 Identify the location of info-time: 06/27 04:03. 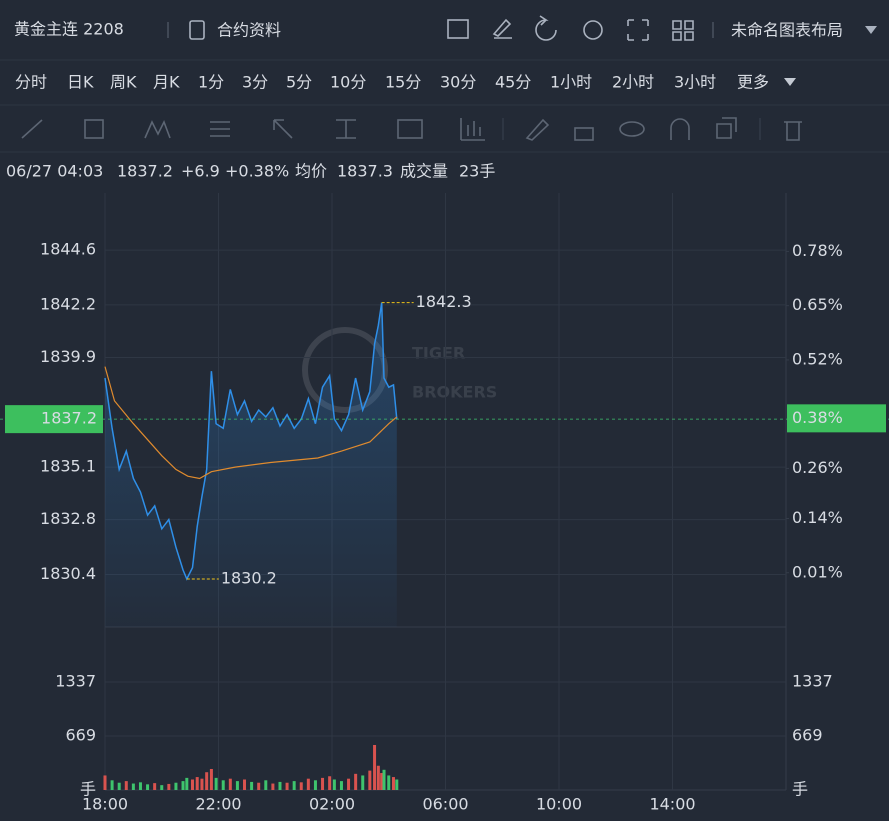
(54, 171).